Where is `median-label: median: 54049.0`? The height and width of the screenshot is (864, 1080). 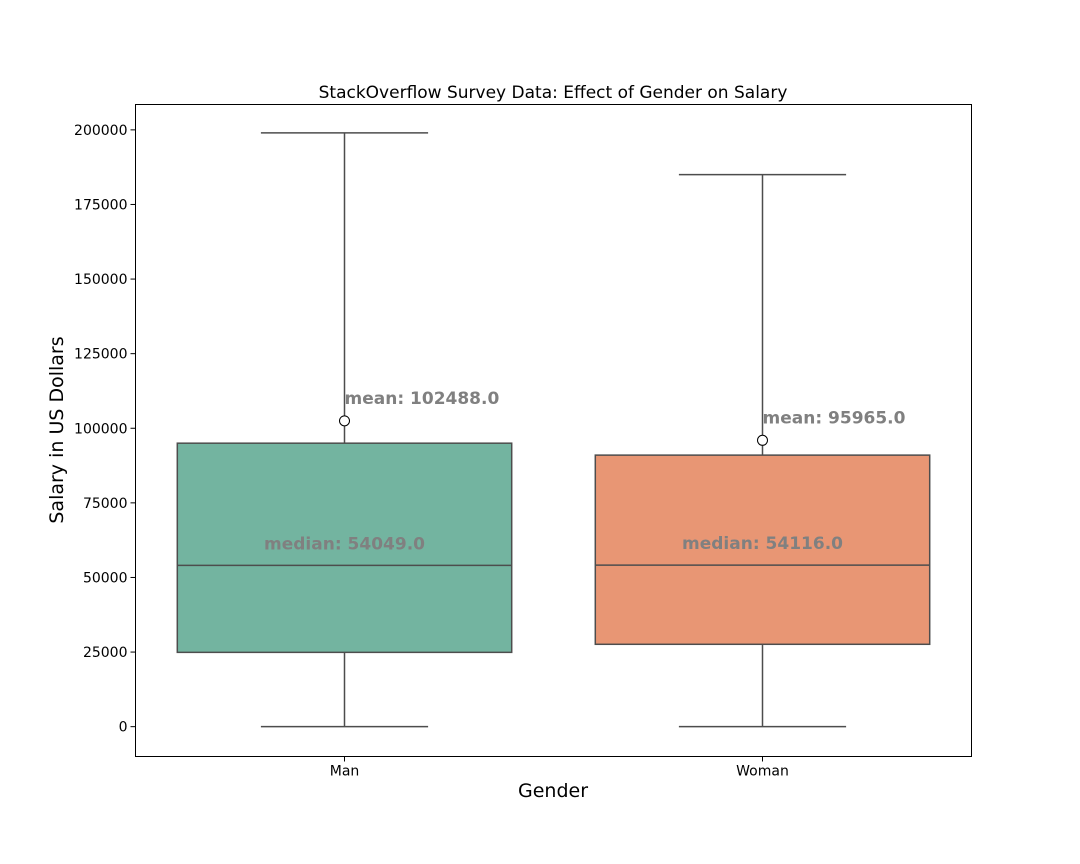
median-label: median: 54049.0 is located at coordinates (344, 544).